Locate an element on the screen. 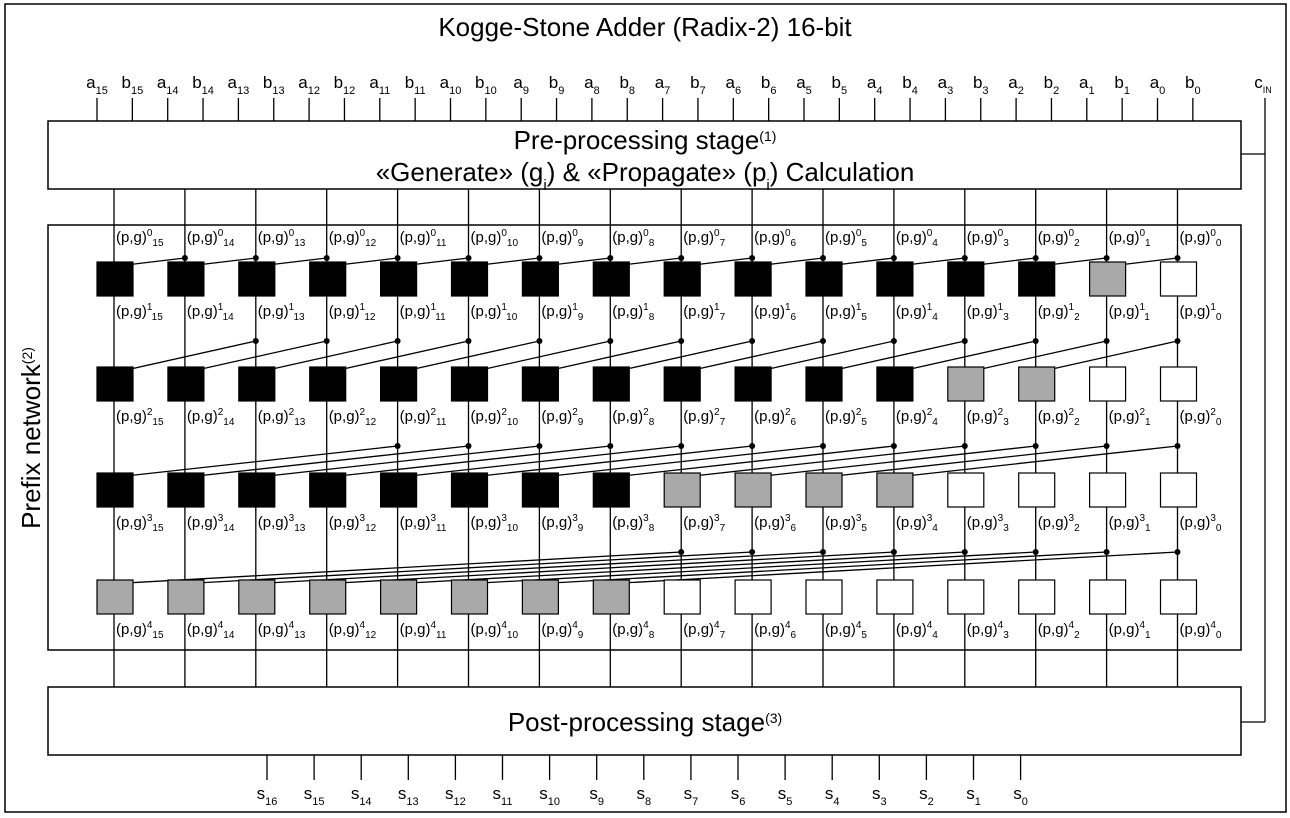 The width and height of the screenshot is (1290, 818). pg-label-2-2: (p,g)22 is located at coordinates (1059, 417).